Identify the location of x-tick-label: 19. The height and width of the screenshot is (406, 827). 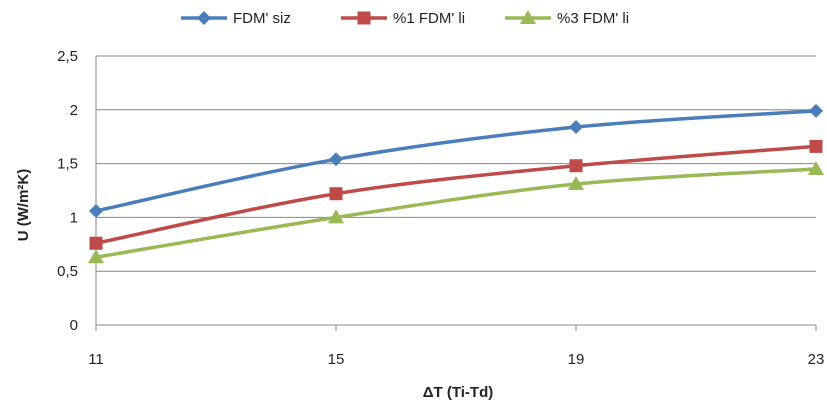
(576, 359).